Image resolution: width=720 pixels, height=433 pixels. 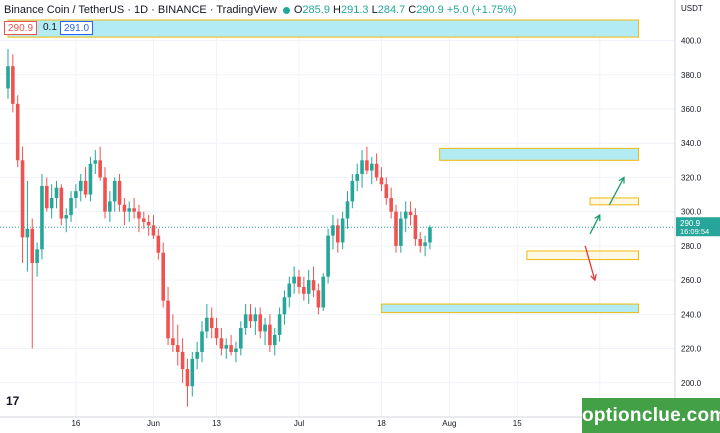 I want to click on current-price-badge, so click(x=698, y=227).